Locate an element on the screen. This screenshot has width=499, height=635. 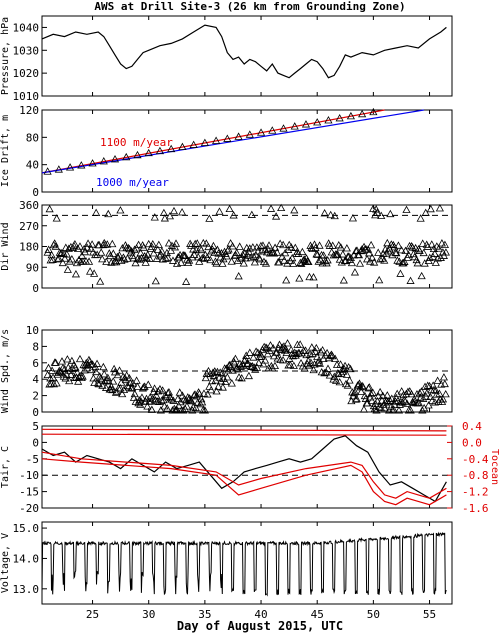
y-axis-label: Ice Drift, m is located at coordinates (5, 151).